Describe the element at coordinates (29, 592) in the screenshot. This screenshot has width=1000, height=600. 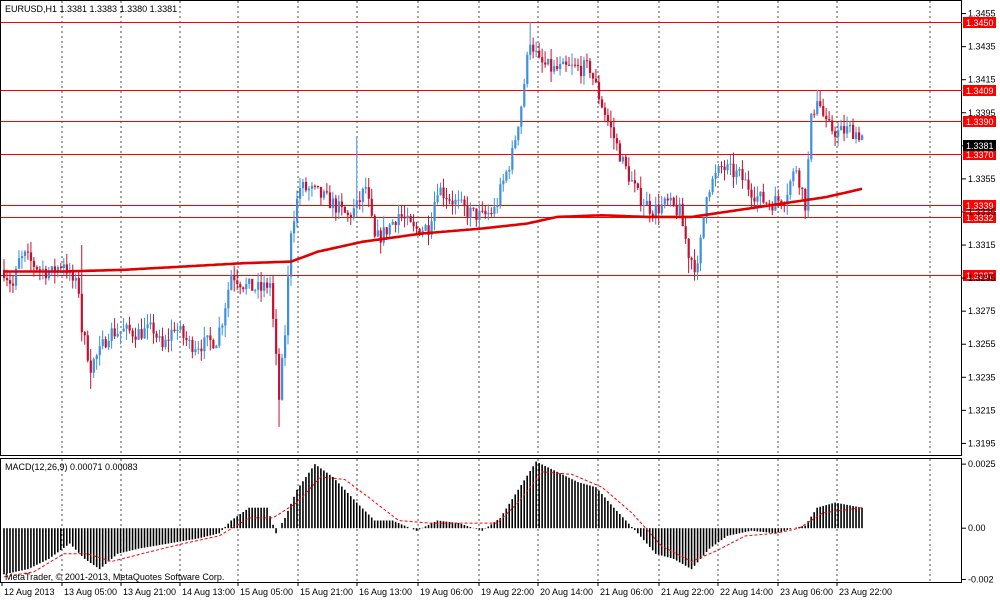
I see `time-axis-label: 12 Aug 2013` at that location.